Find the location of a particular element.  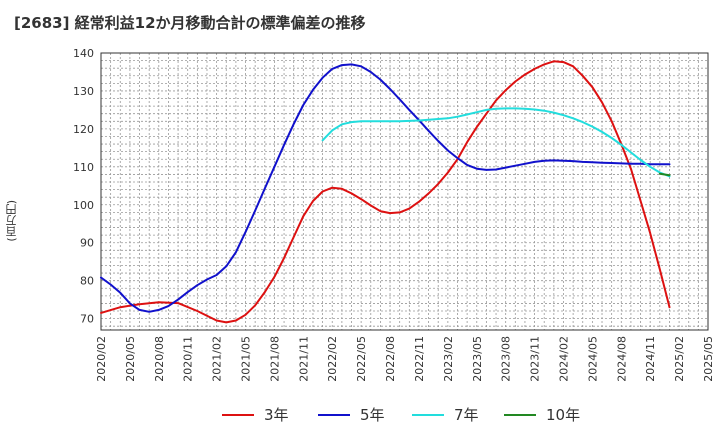

y-tick-label: 100 is located at coordinates (83, 205).